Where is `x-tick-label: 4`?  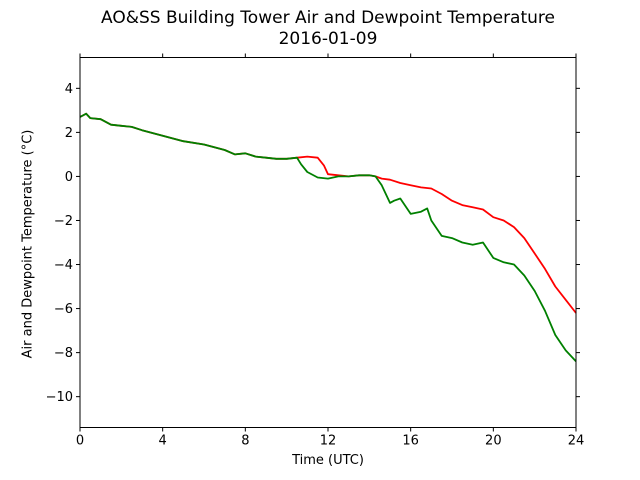 x-tick-label: 4 is located at coordinates (163, 441).